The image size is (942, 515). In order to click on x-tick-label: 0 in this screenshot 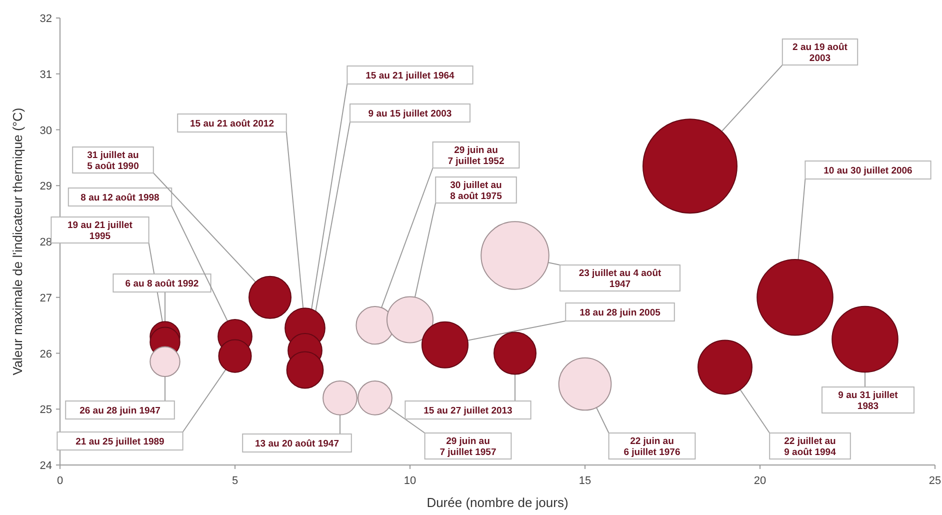, I will do `click(60, 481)`.